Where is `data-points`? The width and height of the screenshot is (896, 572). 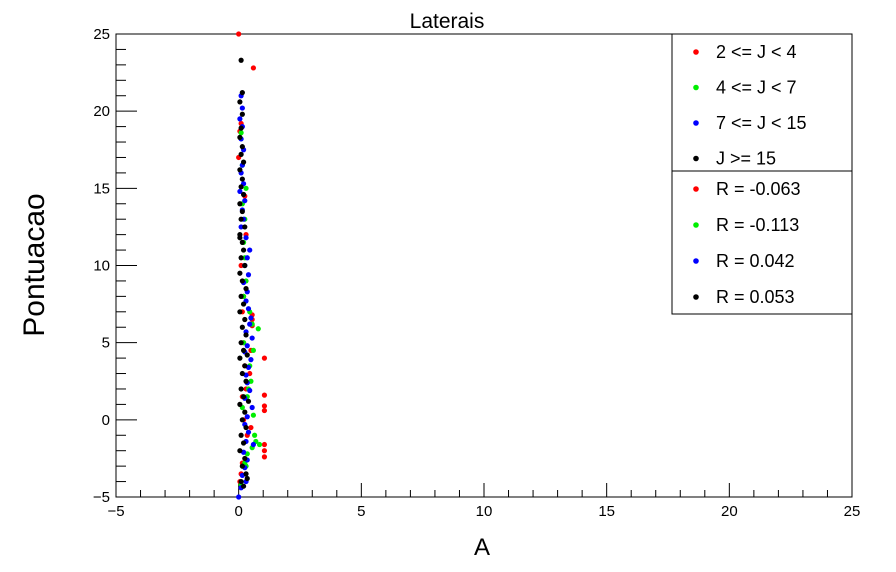
data-points is located at coordinates (252, 265).